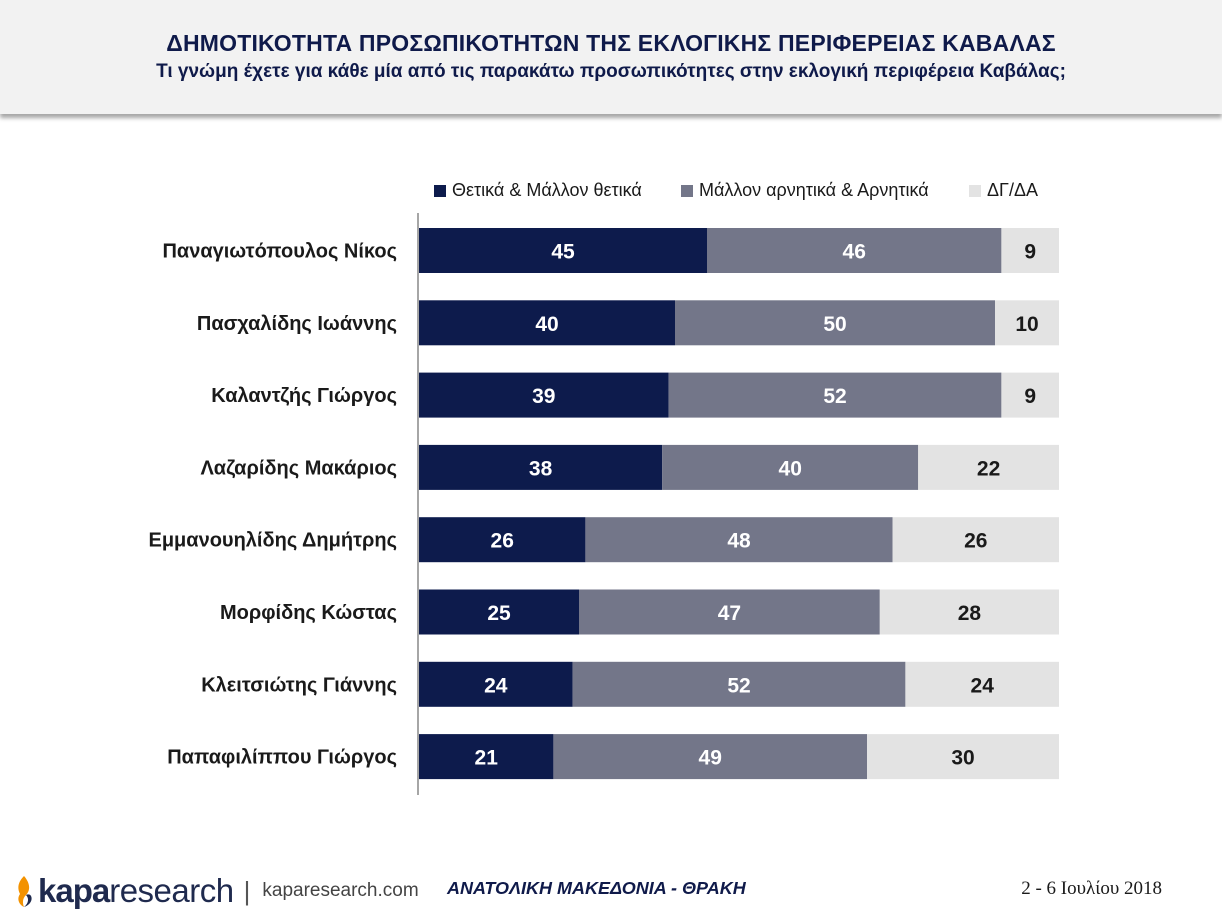 The width and height of the screenshot is (1222, 917). I want to click on data-label: 22, so click(988, 468).